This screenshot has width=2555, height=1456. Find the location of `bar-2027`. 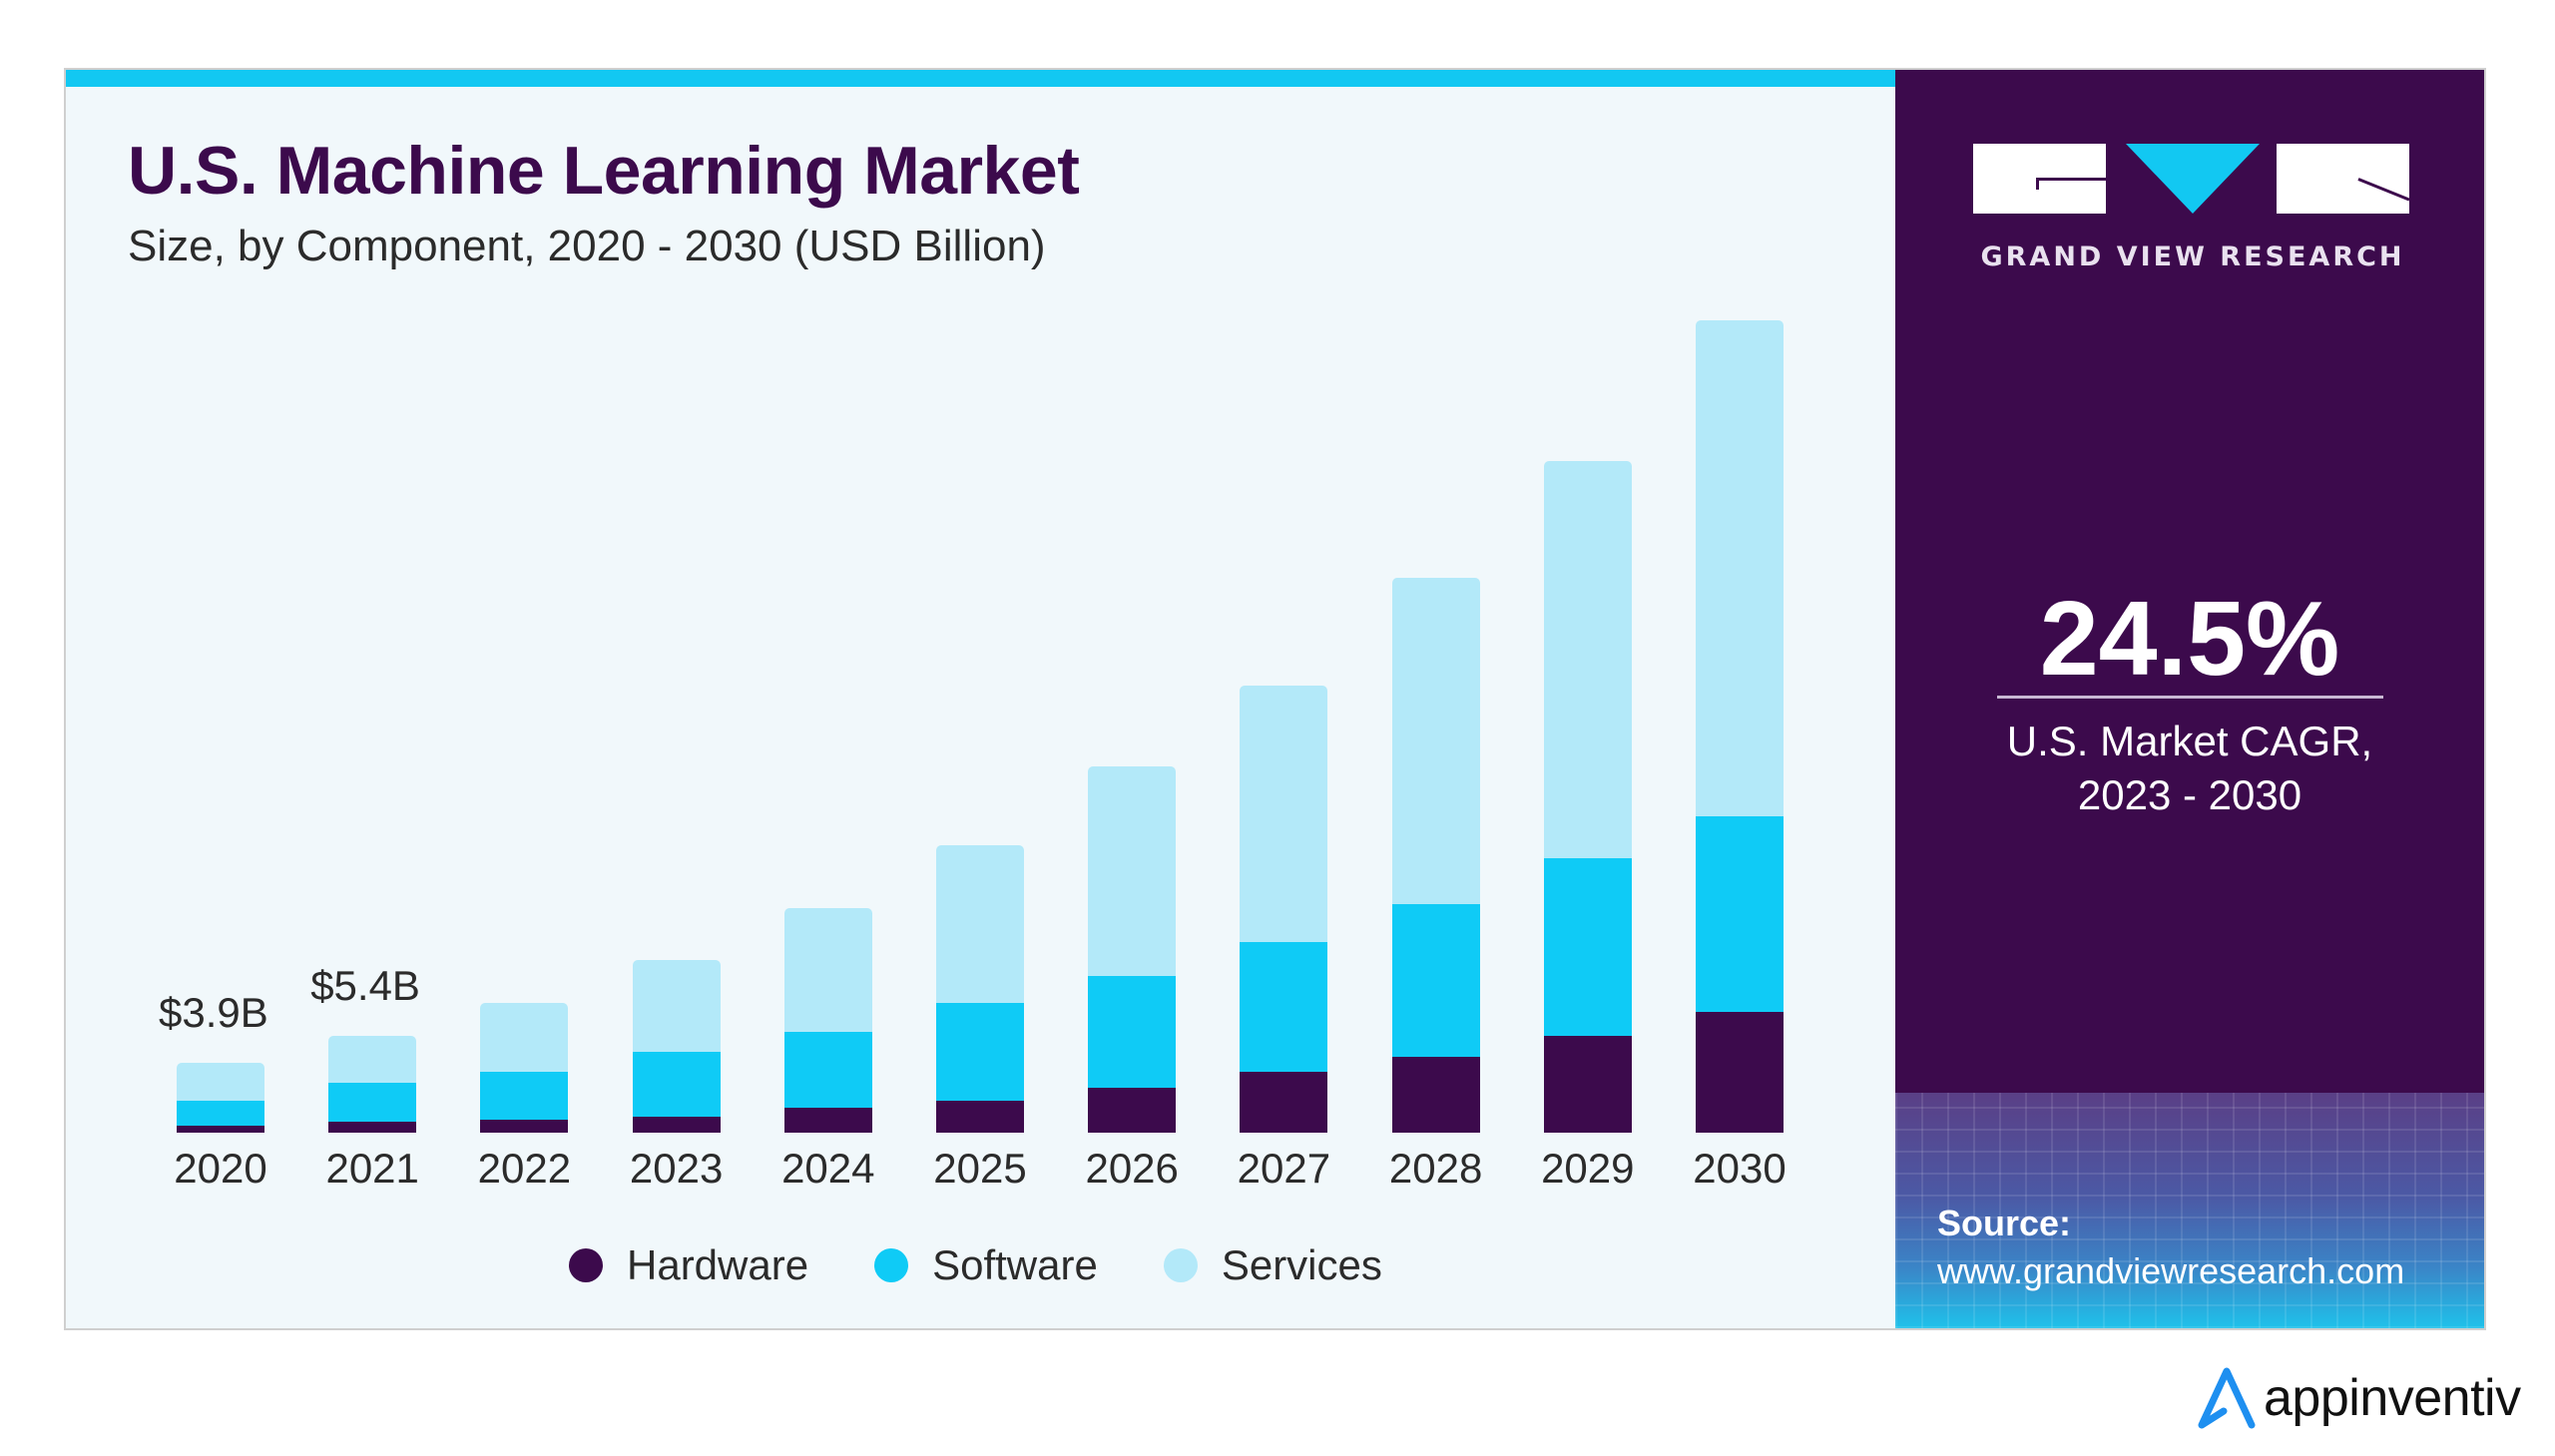

bar-2027 is located at coordinates (1284, 909).